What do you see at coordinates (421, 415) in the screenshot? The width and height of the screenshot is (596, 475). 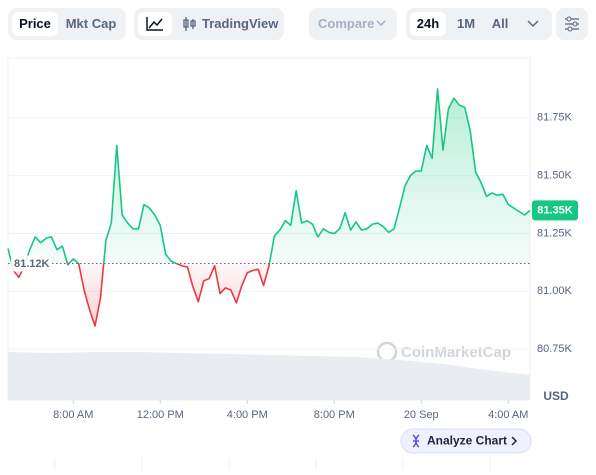 I see `x-tick-label: 20 Sep` at bounding box center [421, 415].